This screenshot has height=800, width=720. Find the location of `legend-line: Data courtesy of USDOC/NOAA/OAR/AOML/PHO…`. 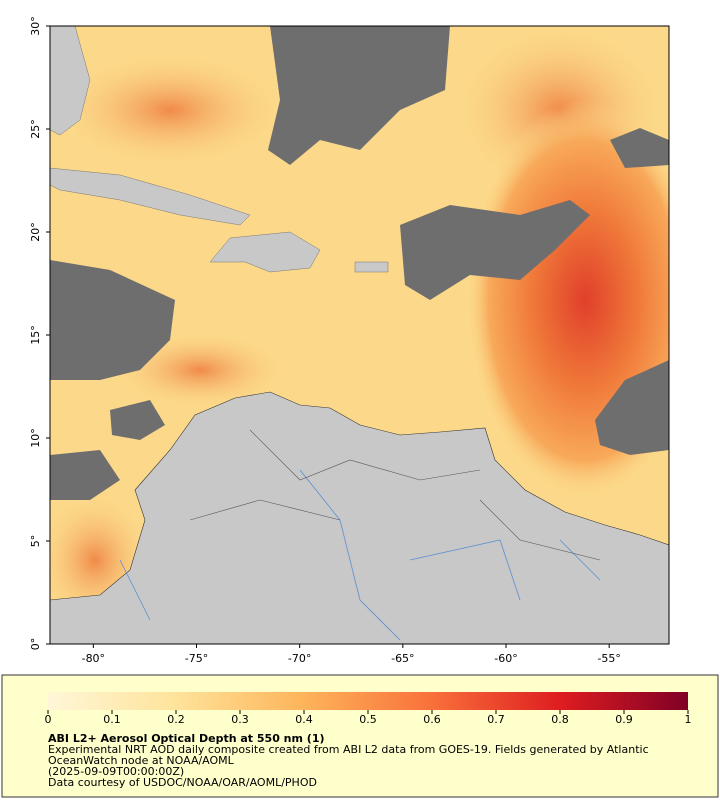

legend-line: Data courtesy of USDOC/NOAA/OAR/AOML/PHO… is located at coordinates (182, 782).